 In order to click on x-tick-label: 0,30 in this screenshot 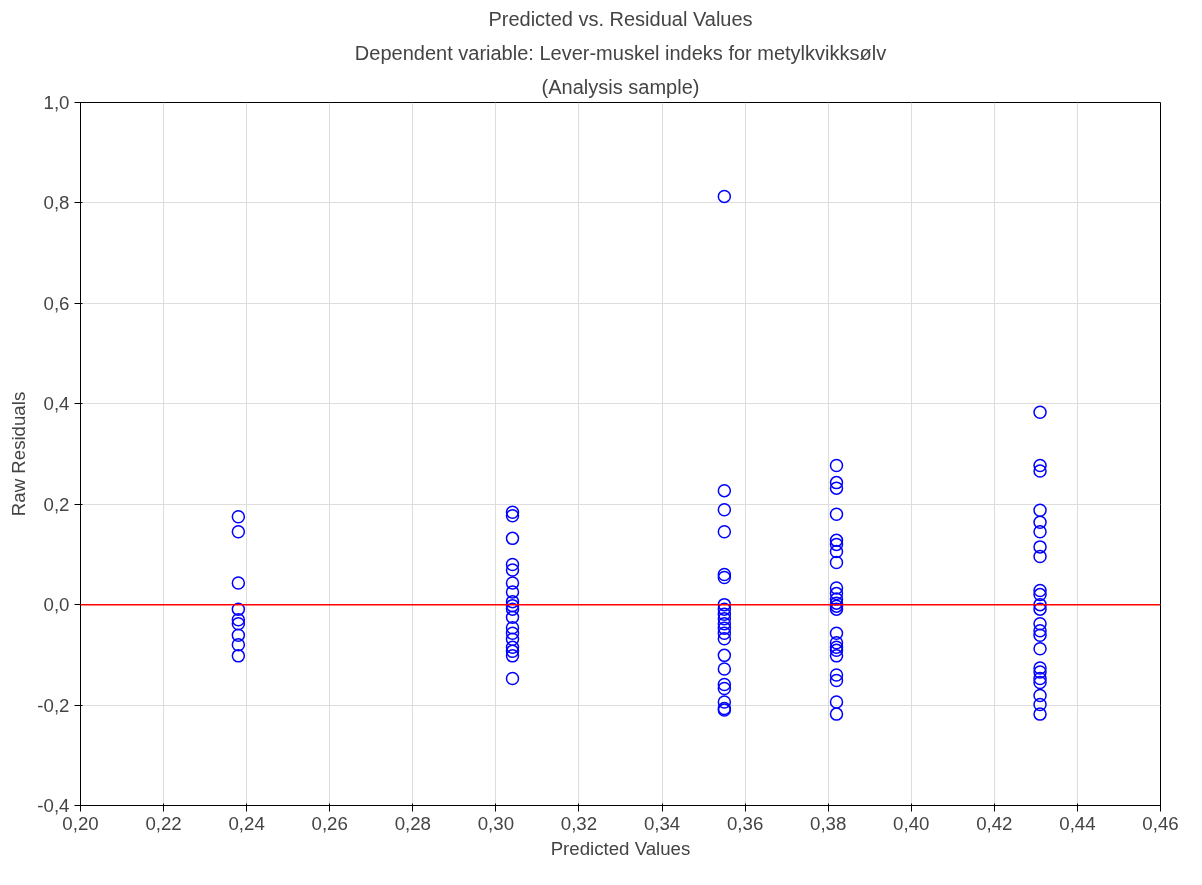, I will do `click(496, 823)`.